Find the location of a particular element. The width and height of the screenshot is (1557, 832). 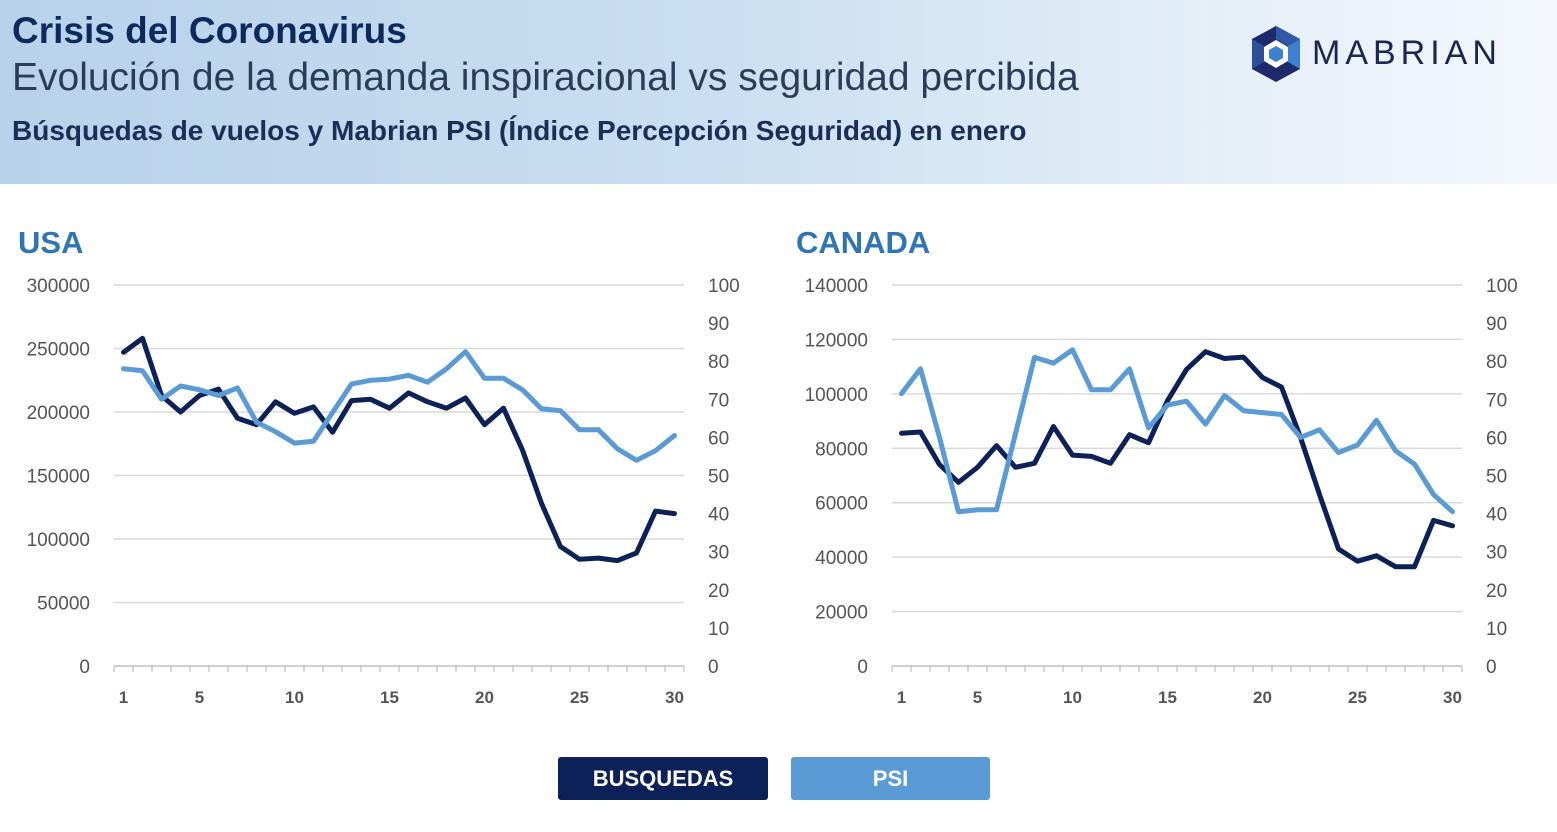

y-tick-label: 60000 is located at coordinates (841, 504).